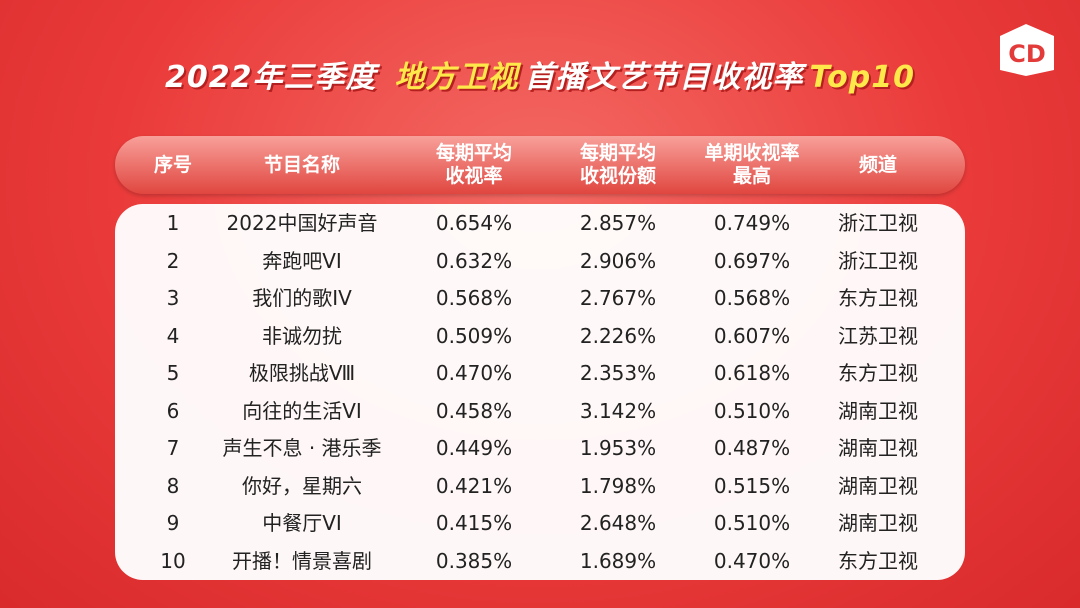 The height and width of the screenshot is (608, 1080). Describe the element at coordinates (752, 153) in the screenshot. I see `header-line: 单期收视率` at that location.